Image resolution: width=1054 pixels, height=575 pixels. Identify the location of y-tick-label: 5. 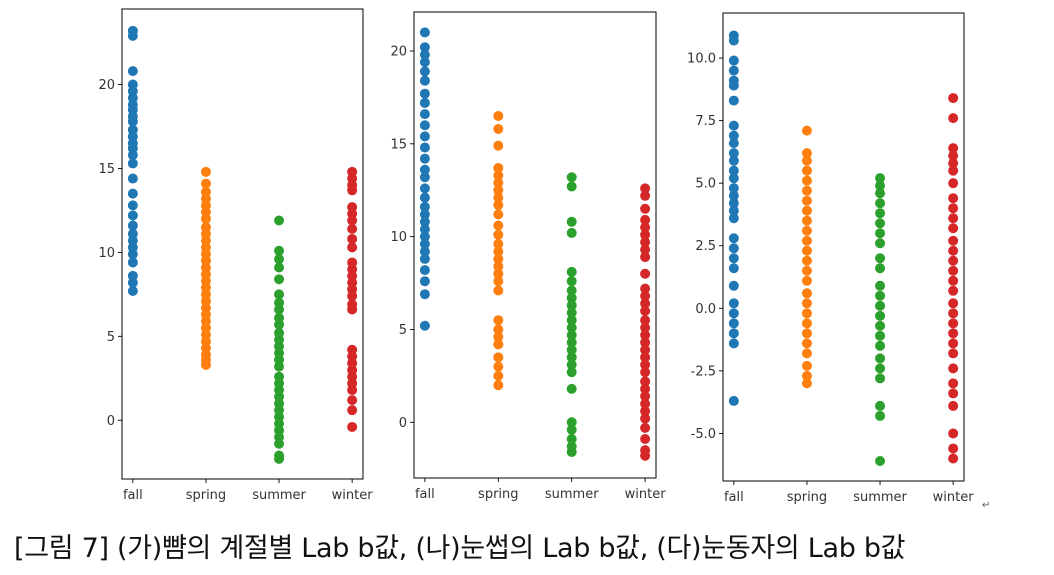
(111, 337).